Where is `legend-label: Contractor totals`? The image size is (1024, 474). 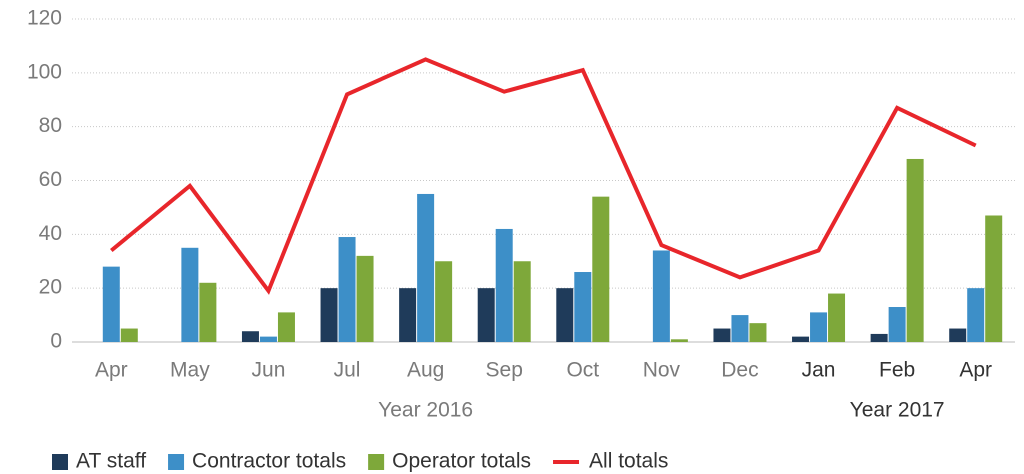
legend-label: Contractor totals is located at coordinates (269, 461).